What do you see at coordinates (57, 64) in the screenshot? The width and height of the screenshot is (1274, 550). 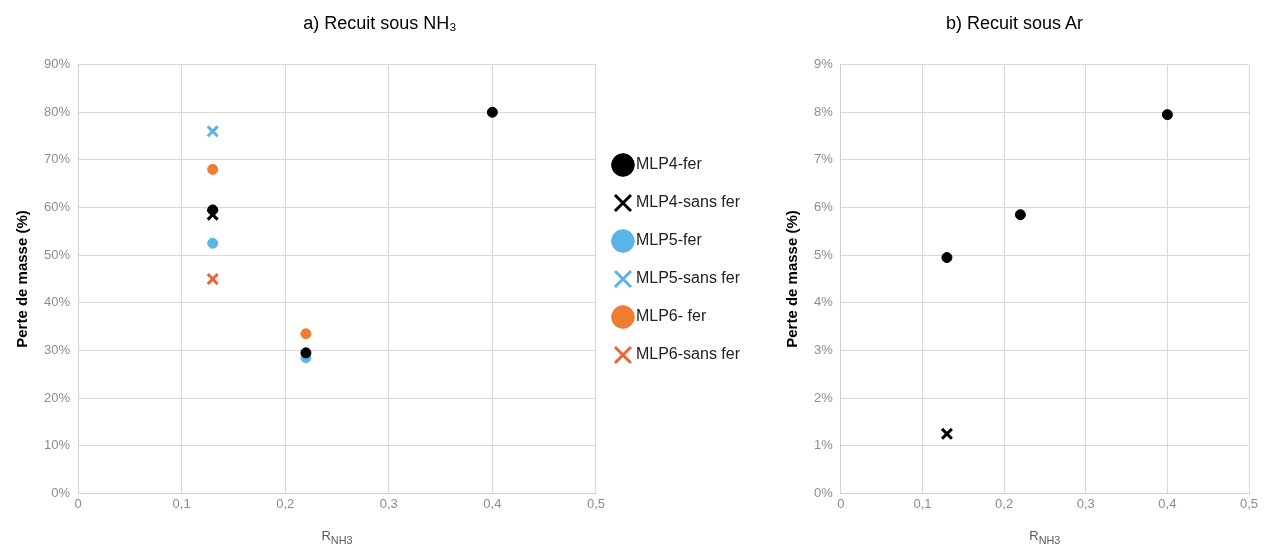 I see `y-tick-label: 90%` at bounding box center [57, 64].